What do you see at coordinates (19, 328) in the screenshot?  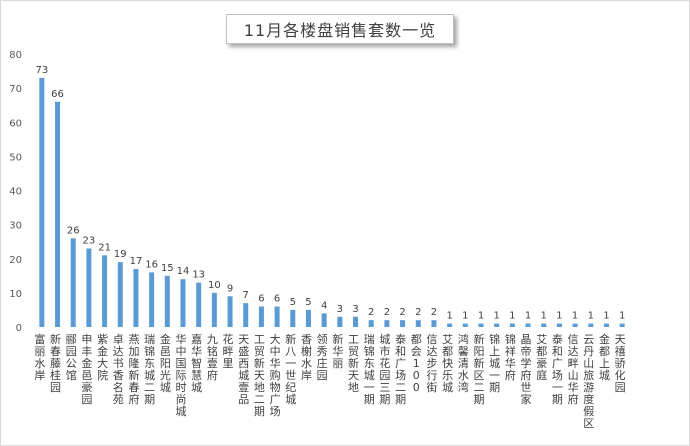 I see `y-tick-label: 0` at bounding box center [19, 328].